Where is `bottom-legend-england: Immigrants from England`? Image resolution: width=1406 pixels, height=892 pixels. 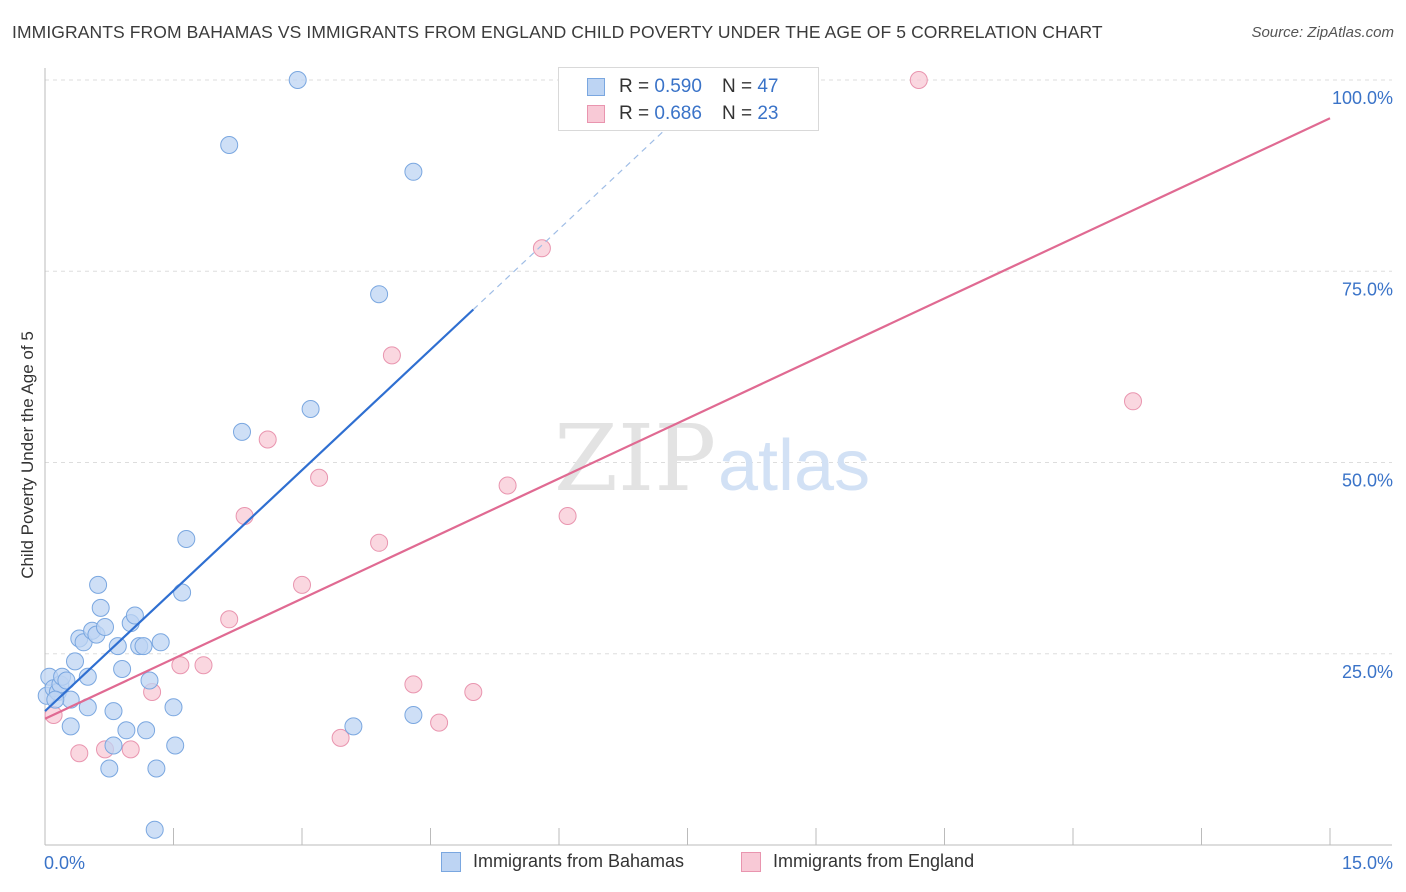
bottom-legend-england: Immigrants from England is located at coordinates (857, 861).